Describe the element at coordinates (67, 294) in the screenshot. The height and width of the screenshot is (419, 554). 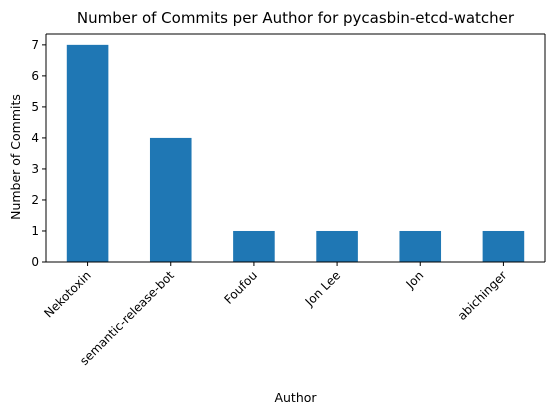
I see `x-tick-label-0: Nekotoxin` at that location.